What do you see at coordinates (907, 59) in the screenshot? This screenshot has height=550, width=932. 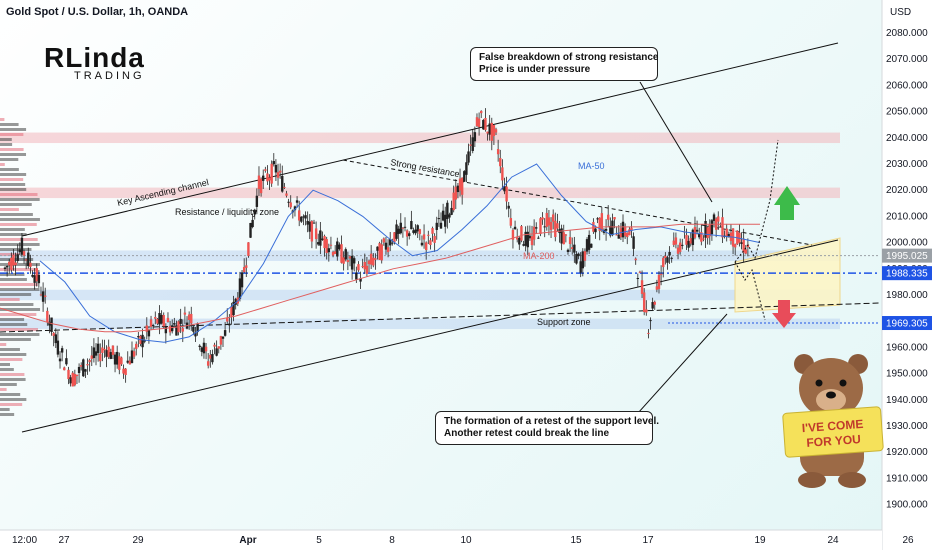 I see `y-tick-label: 2070.000` at bounding box center [907, 59].